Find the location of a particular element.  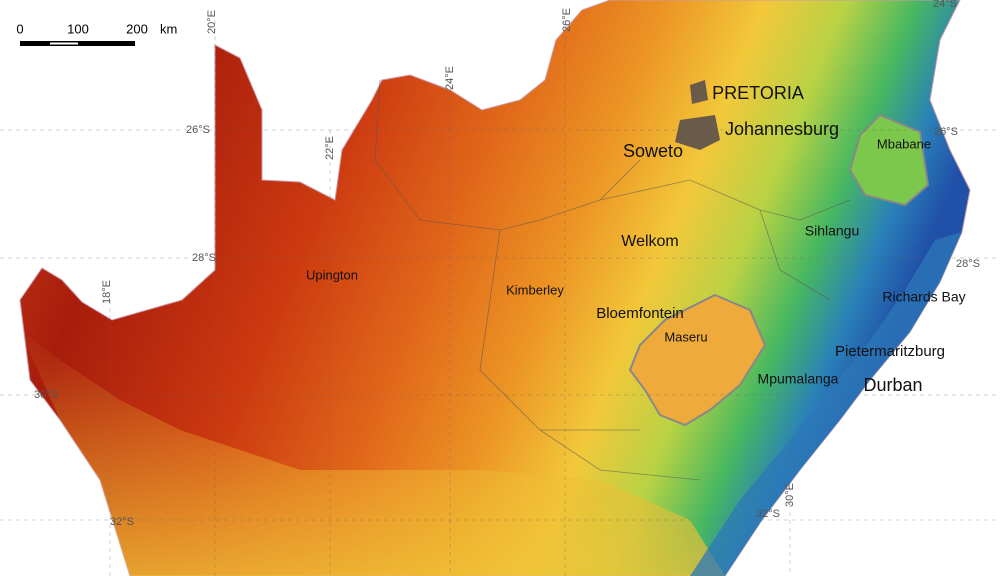

place-label: Welkom is located at coordinates (650, 241).